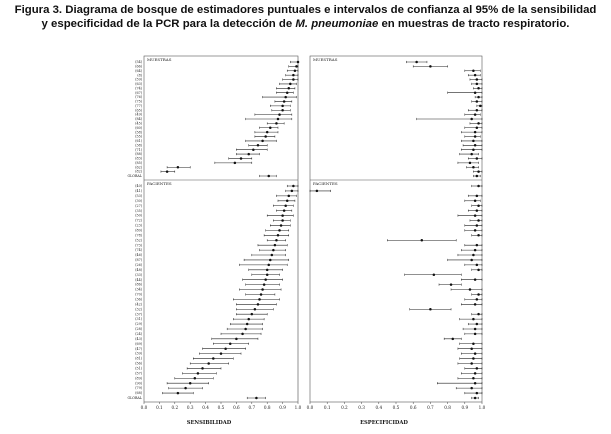 This screenshot has width=611, height=434. Describe the element at coordinates (159, 407) in the screenshot. I see `sens-x-tick-label: 0.1` at that location.